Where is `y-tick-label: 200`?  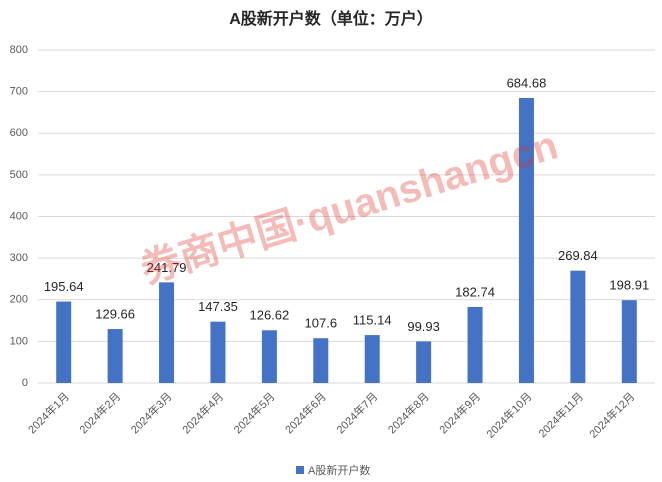
y-tick-label: 200 is located at coordinates (19, 300).